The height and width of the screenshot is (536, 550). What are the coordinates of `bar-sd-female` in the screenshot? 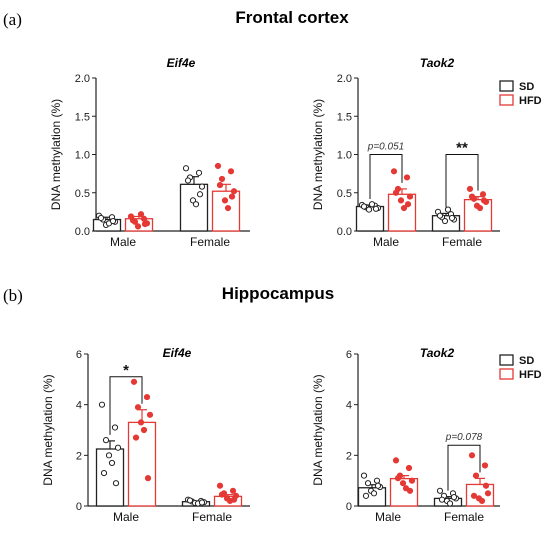 It's located at (194, 207).